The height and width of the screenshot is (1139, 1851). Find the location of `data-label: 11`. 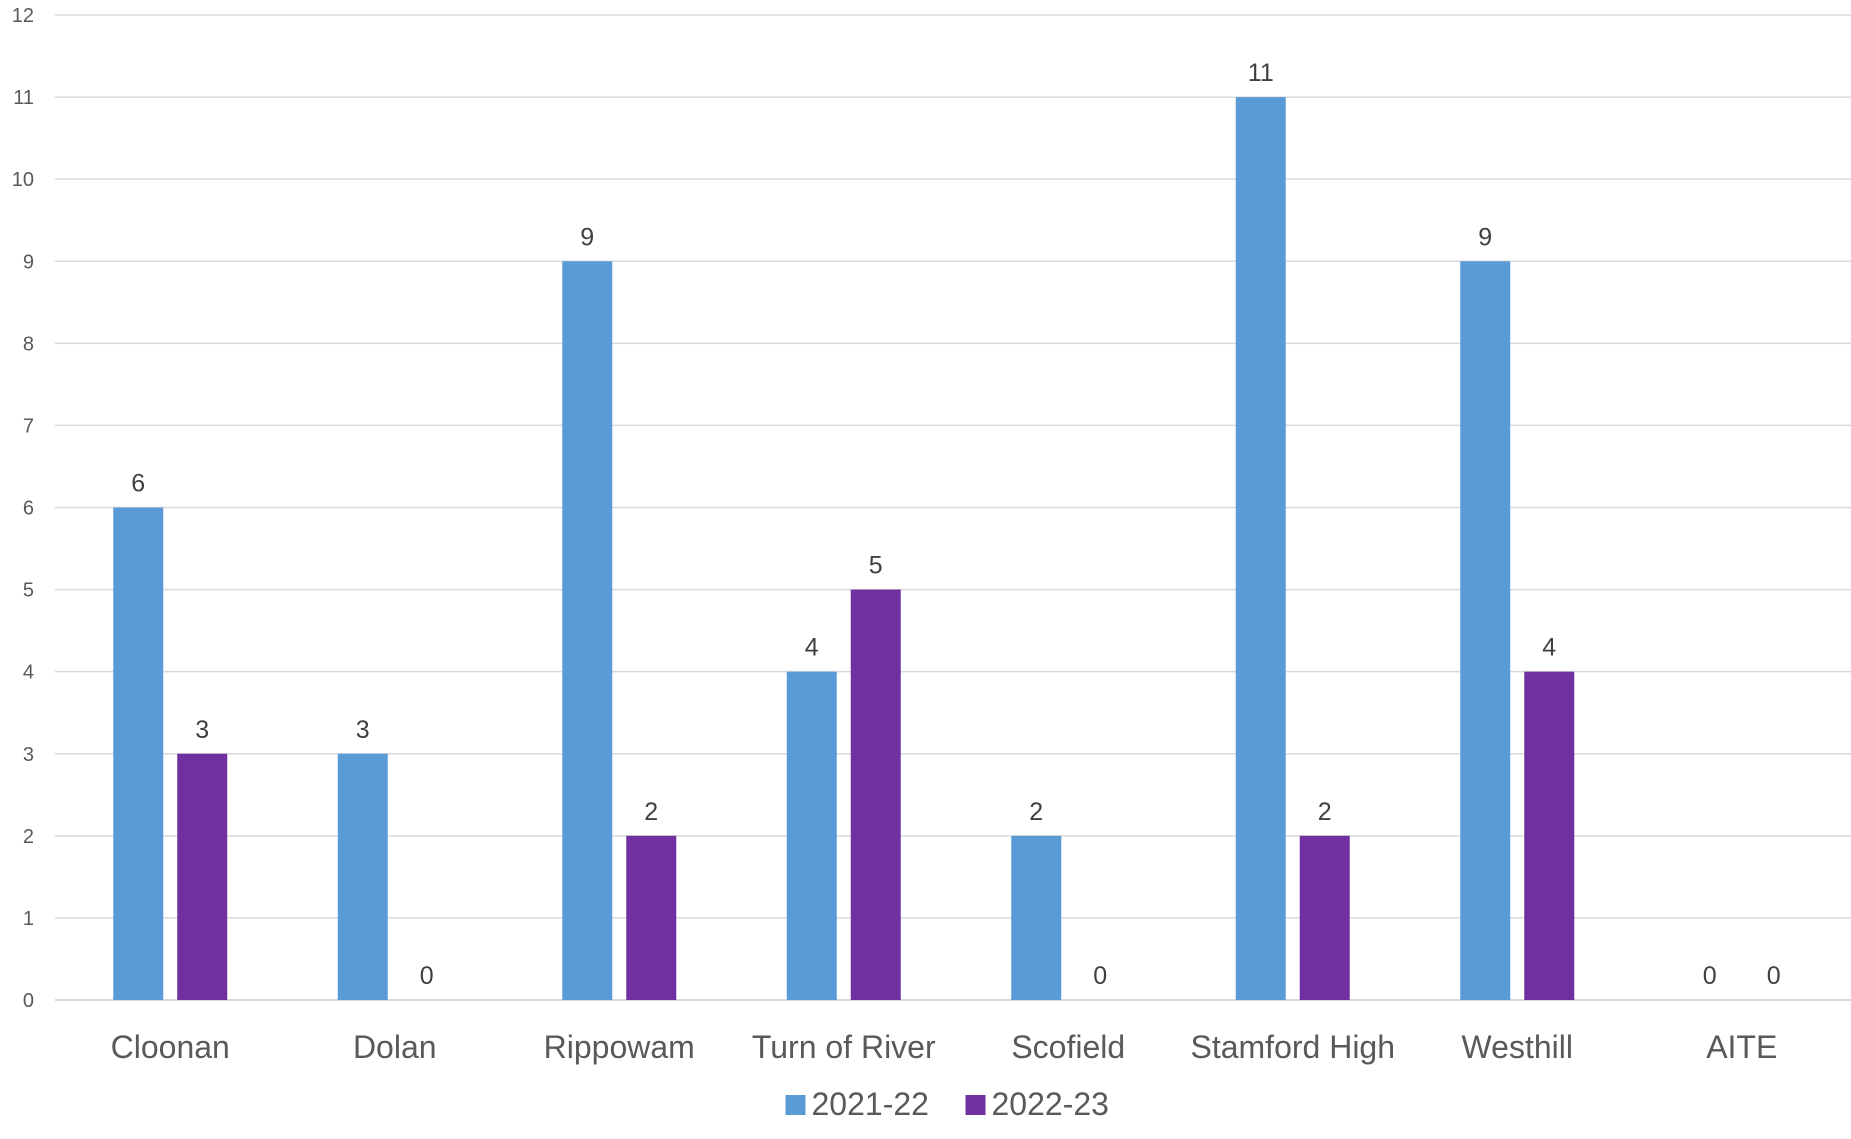

data-label: 11 is located at coordinates (1261, 73).